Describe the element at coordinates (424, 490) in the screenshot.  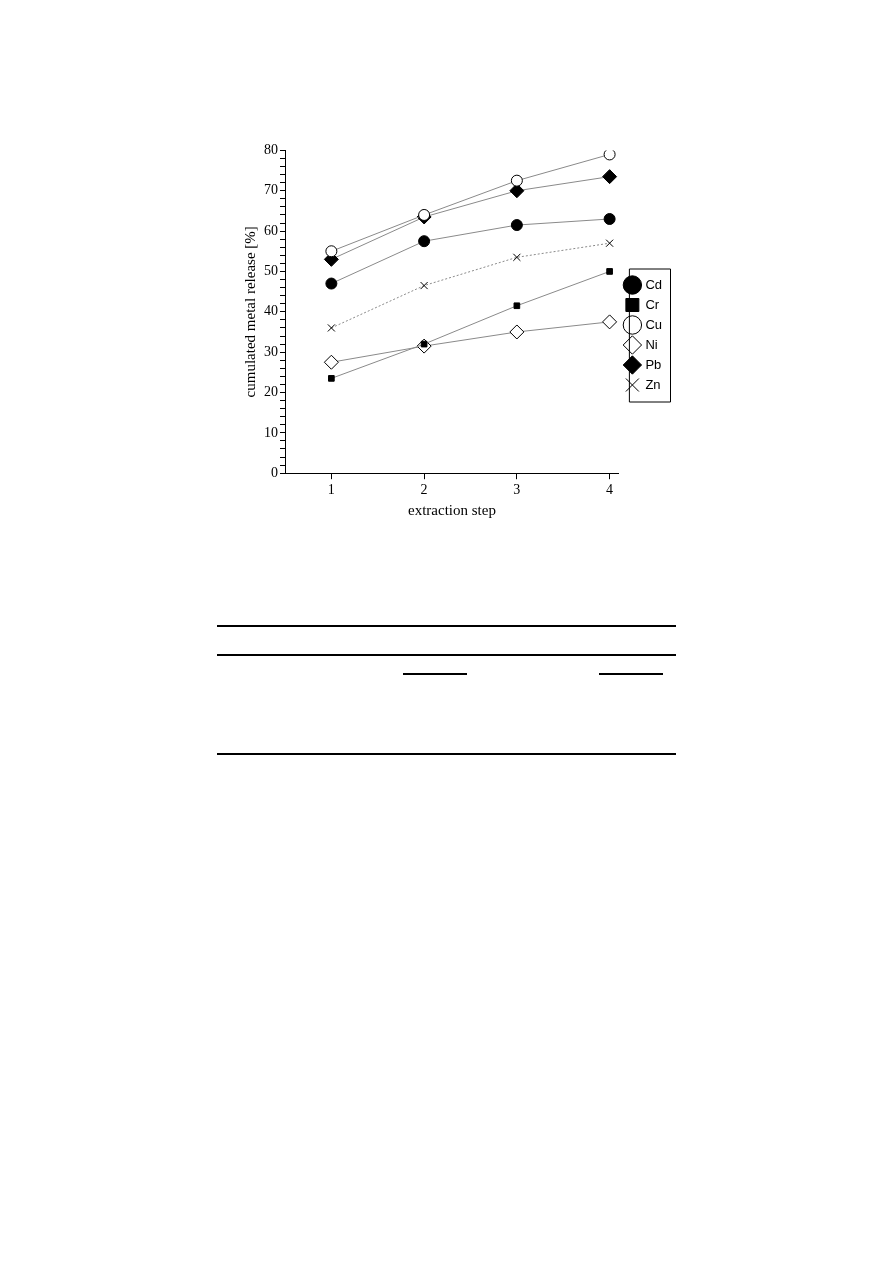
I see `x-tick-label: 2` at that location.